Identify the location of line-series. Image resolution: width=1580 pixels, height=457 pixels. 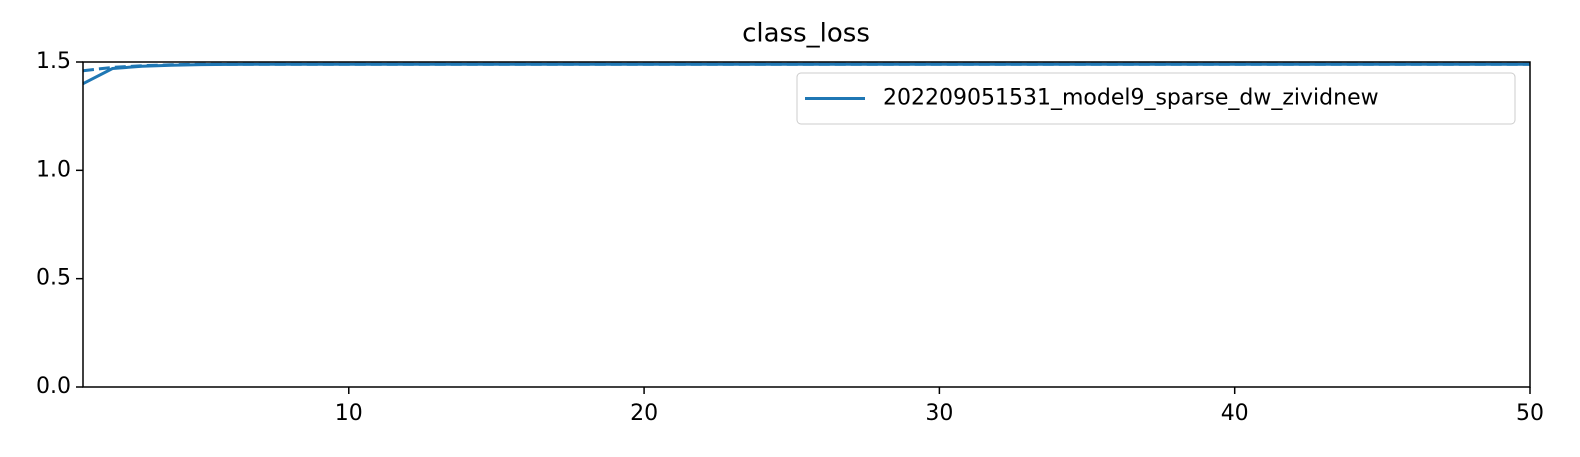
(806, 67).